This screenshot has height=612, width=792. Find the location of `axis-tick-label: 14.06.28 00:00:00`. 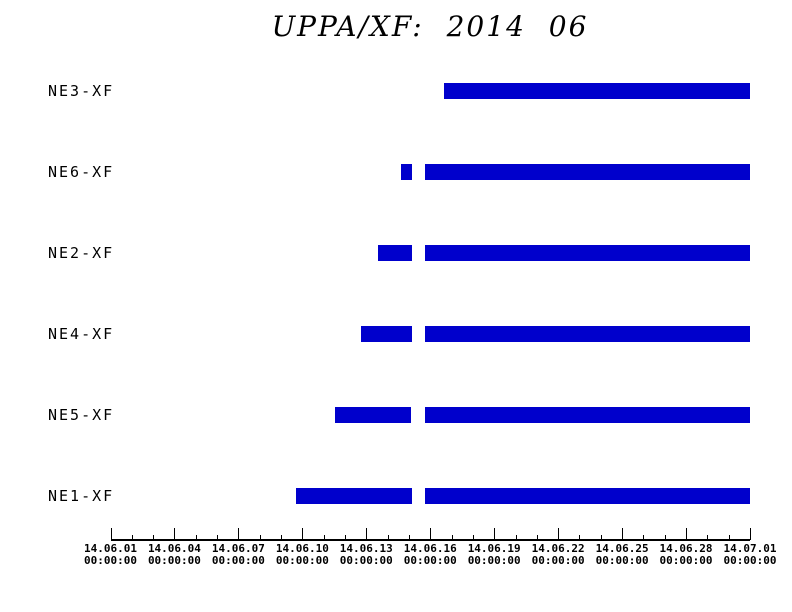

axis-tick-label: 14.06.28 00:00:00 is located at coordinates (686, 555).